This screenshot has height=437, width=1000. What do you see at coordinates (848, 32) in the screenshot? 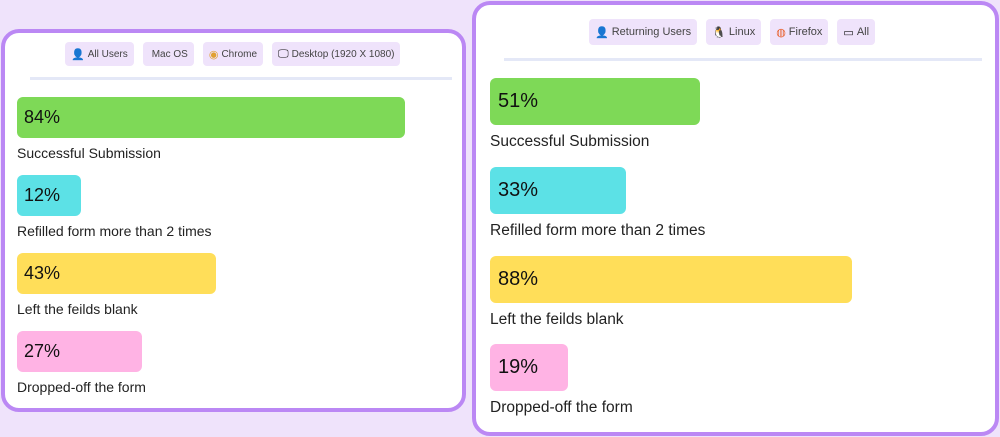
I see `devices-icon: ▭` at bounding box center [848, 32].